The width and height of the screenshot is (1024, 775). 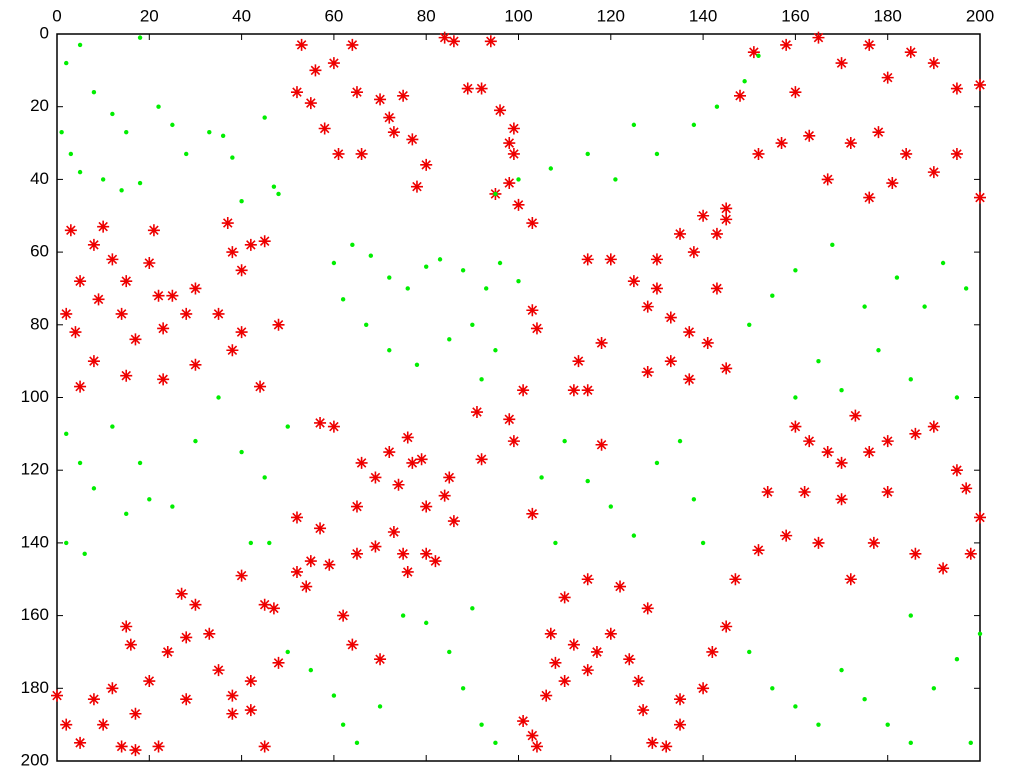 I want to click on y-tick-label: 180, so click(x=35, y=687).